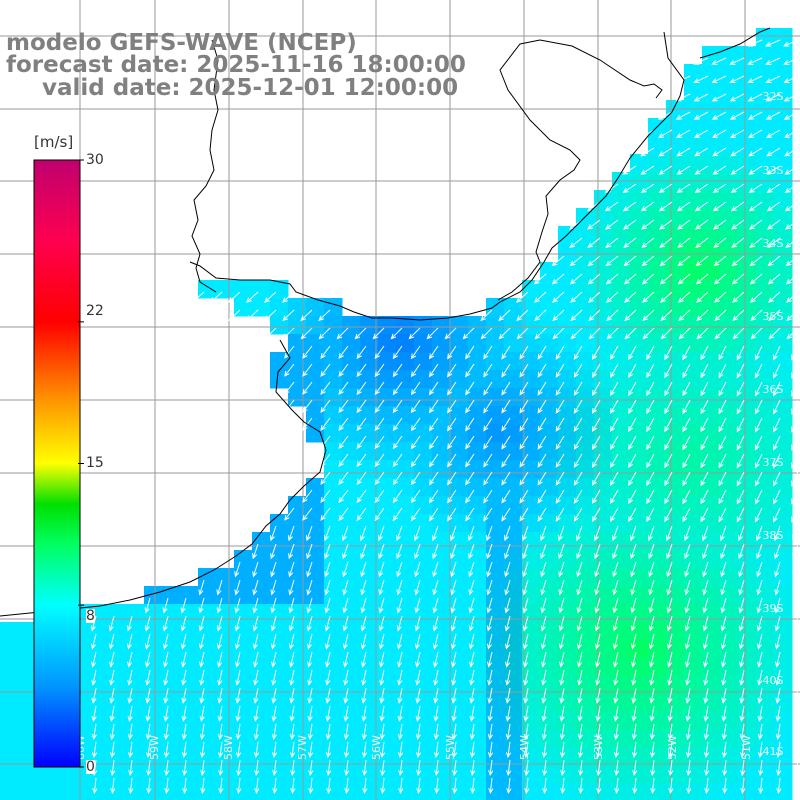  What do you see at coordinates (376, 747) in the screenshot?
I see `lon-label: 56W` at bounding box center [376, 747].